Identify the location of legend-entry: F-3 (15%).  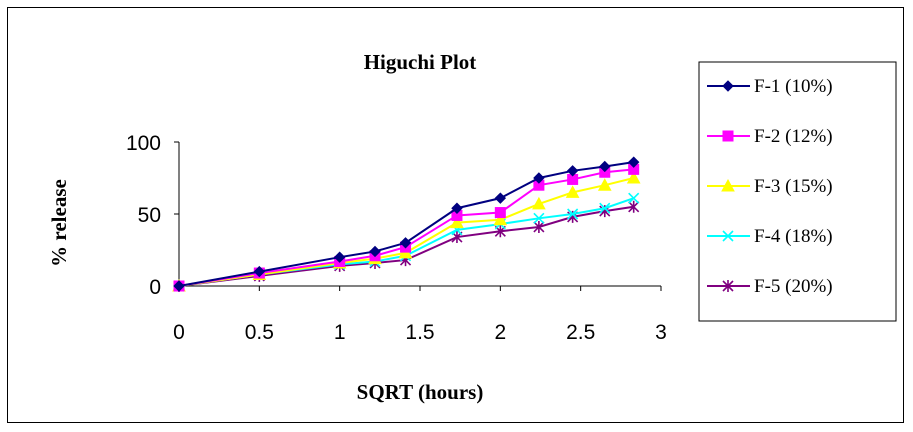
(770, 186).